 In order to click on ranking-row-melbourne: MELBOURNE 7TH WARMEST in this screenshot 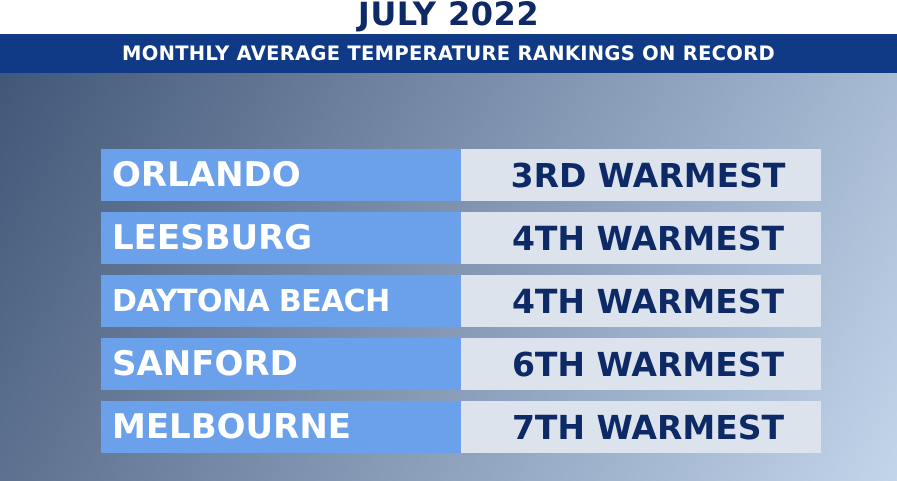, I will do `click(461, 427)`.